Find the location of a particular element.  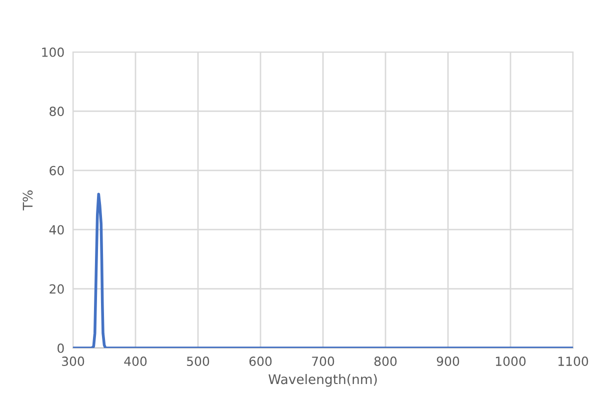

x-axis-title: Wavelength(nm) is located at coordinates (322, 380).